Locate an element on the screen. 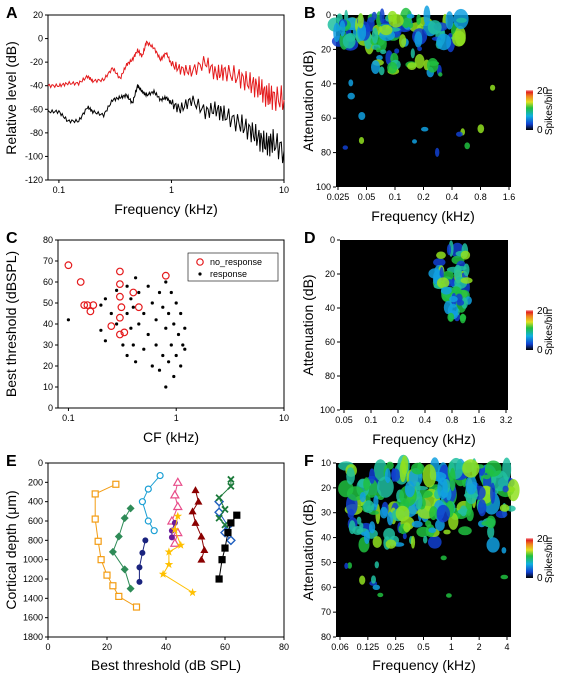 The image size is (567, 685). panel-b-colorbar: 20 0 Spikes/bin is located at coordinates (540, 111).